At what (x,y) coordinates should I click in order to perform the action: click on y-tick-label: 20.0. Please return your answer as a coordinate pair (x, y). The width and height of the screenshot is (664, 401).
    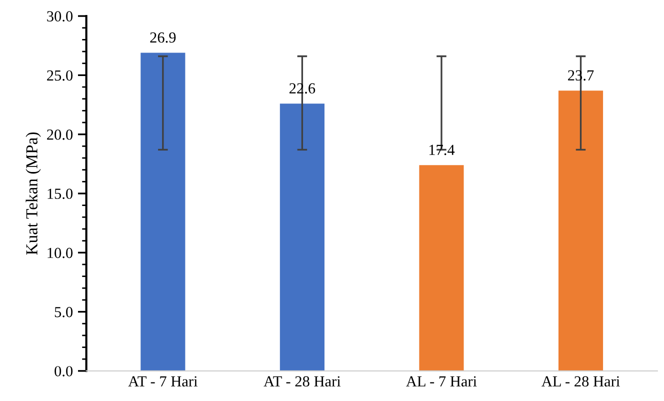
    Looking at the image, I should click on (60, 134).